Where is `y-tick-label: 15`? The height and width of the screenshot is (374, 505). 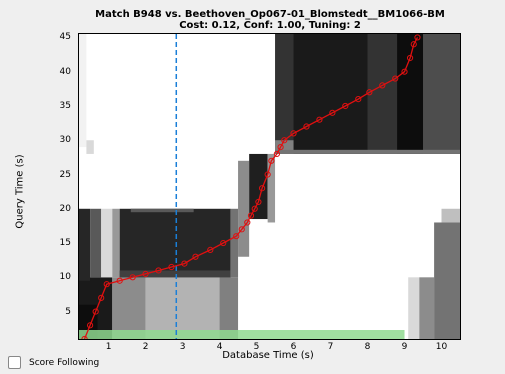
y-tick-label: 15 is located at coordinates (65, 243).